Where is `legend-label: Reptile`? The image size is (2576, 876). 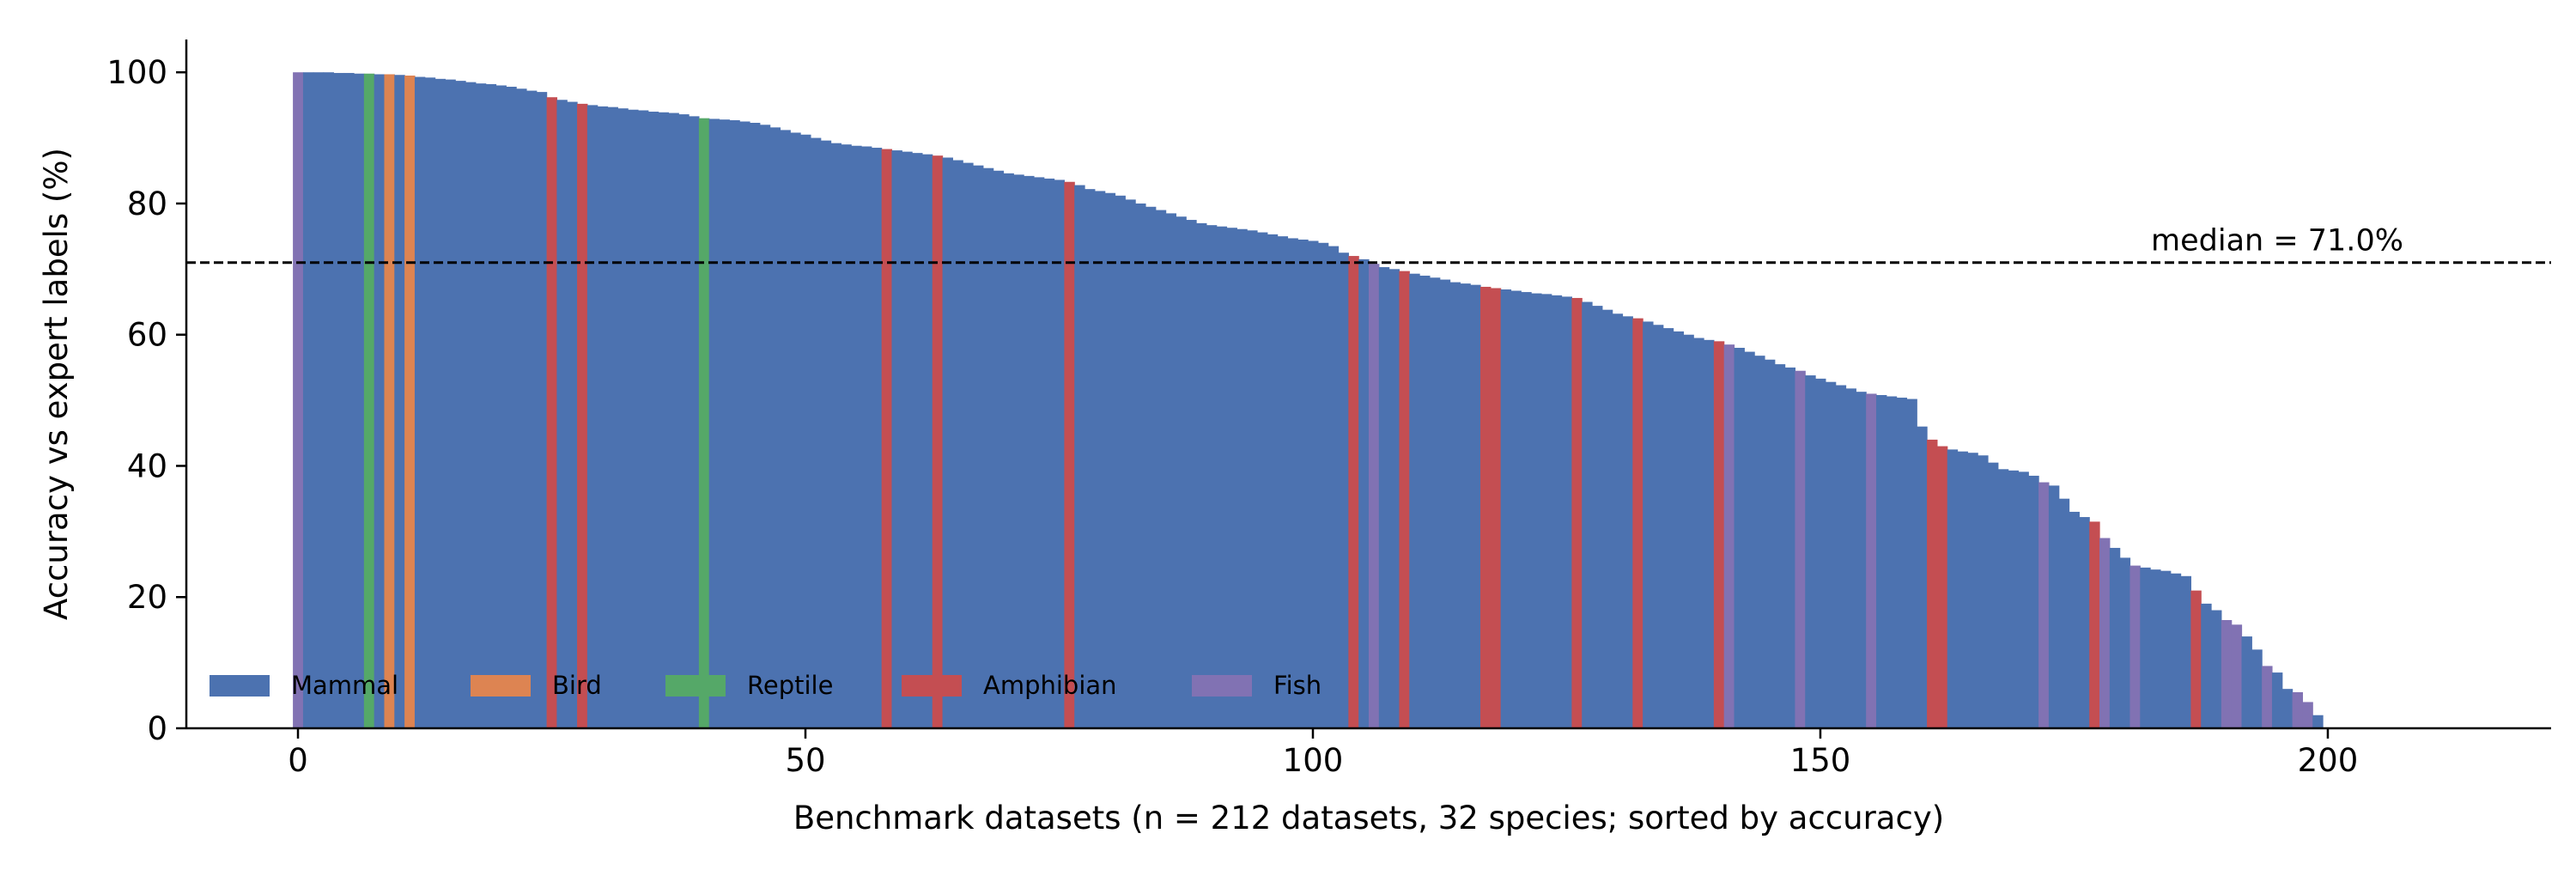 legend-label: Reptile is located at coordinates (790, 685).